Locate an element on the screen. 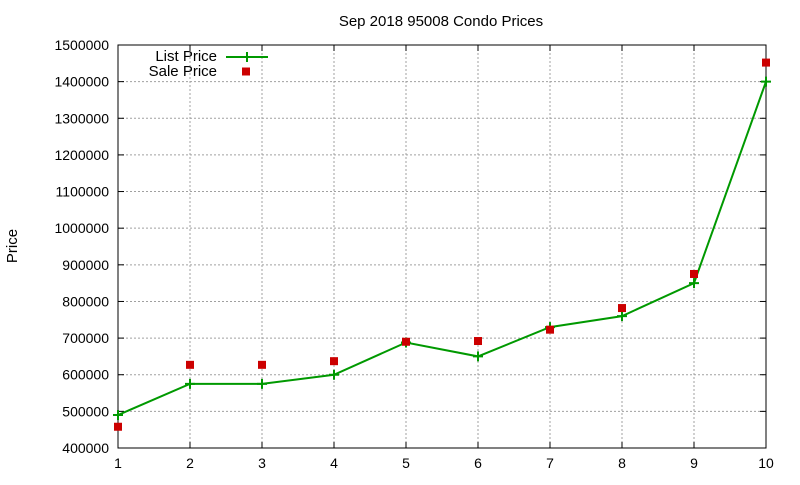 The width and height of the screenshot is (800, 485). y-tick-label: 1200000 is located at coordinates (81, 155).